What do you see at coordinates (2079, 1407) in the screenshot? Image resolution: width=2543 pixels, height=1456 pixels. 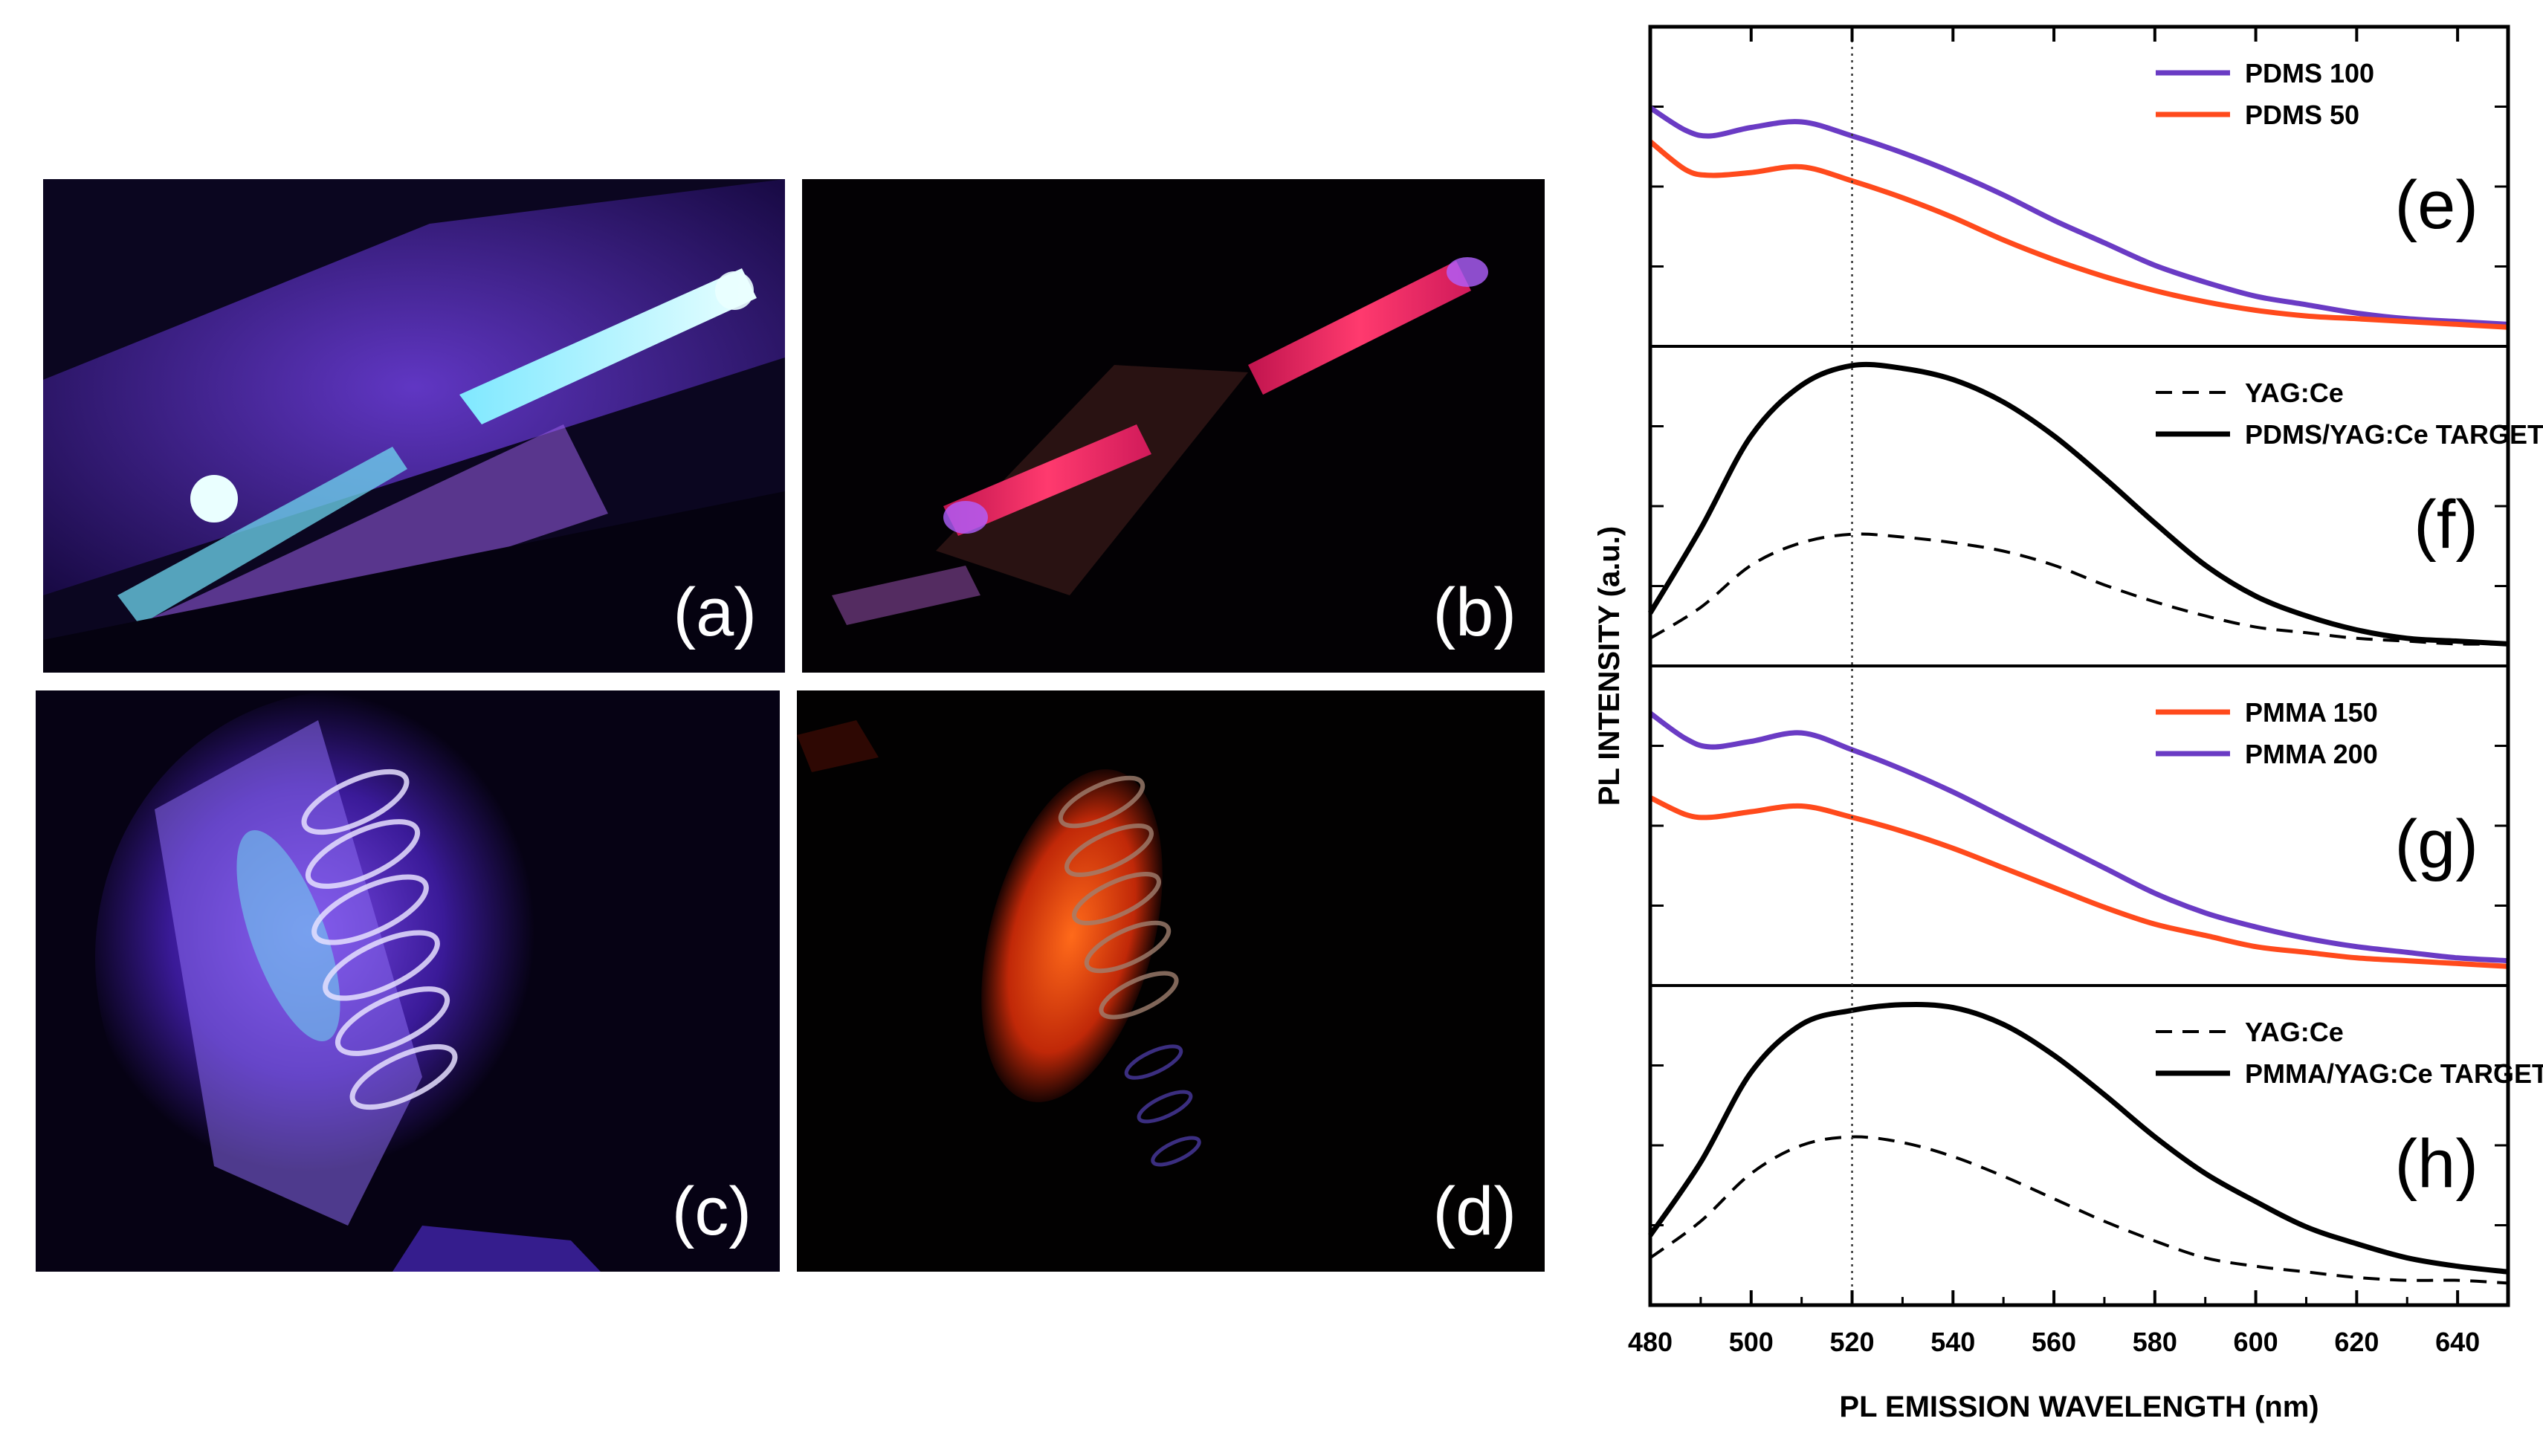 I see `x-axis-label: PL EMISSION WAVELENGTH (nm)` at bounding box center [2079, 1407].